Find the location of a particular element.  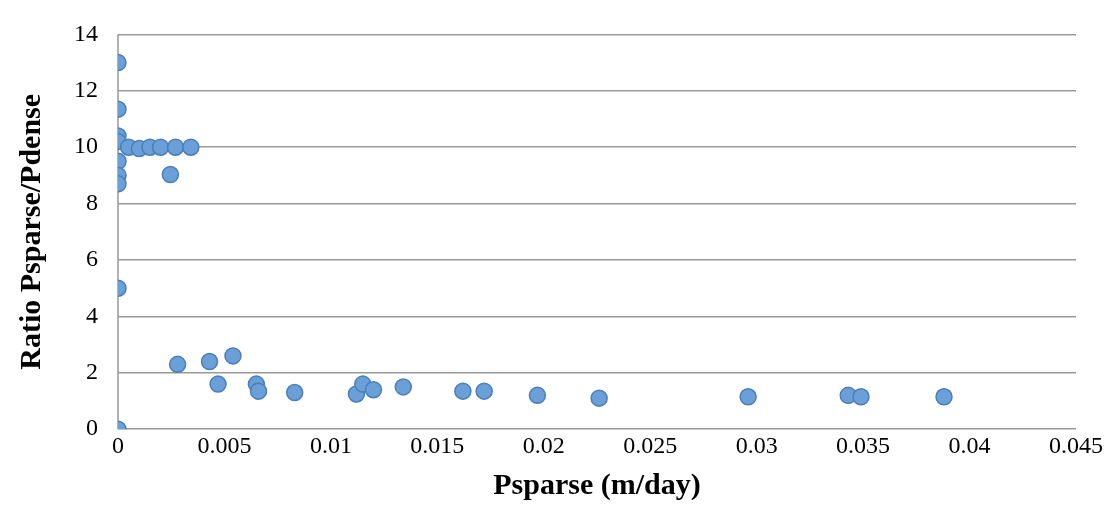

y-tick-label: 10 is located at coordinates (86, 145).